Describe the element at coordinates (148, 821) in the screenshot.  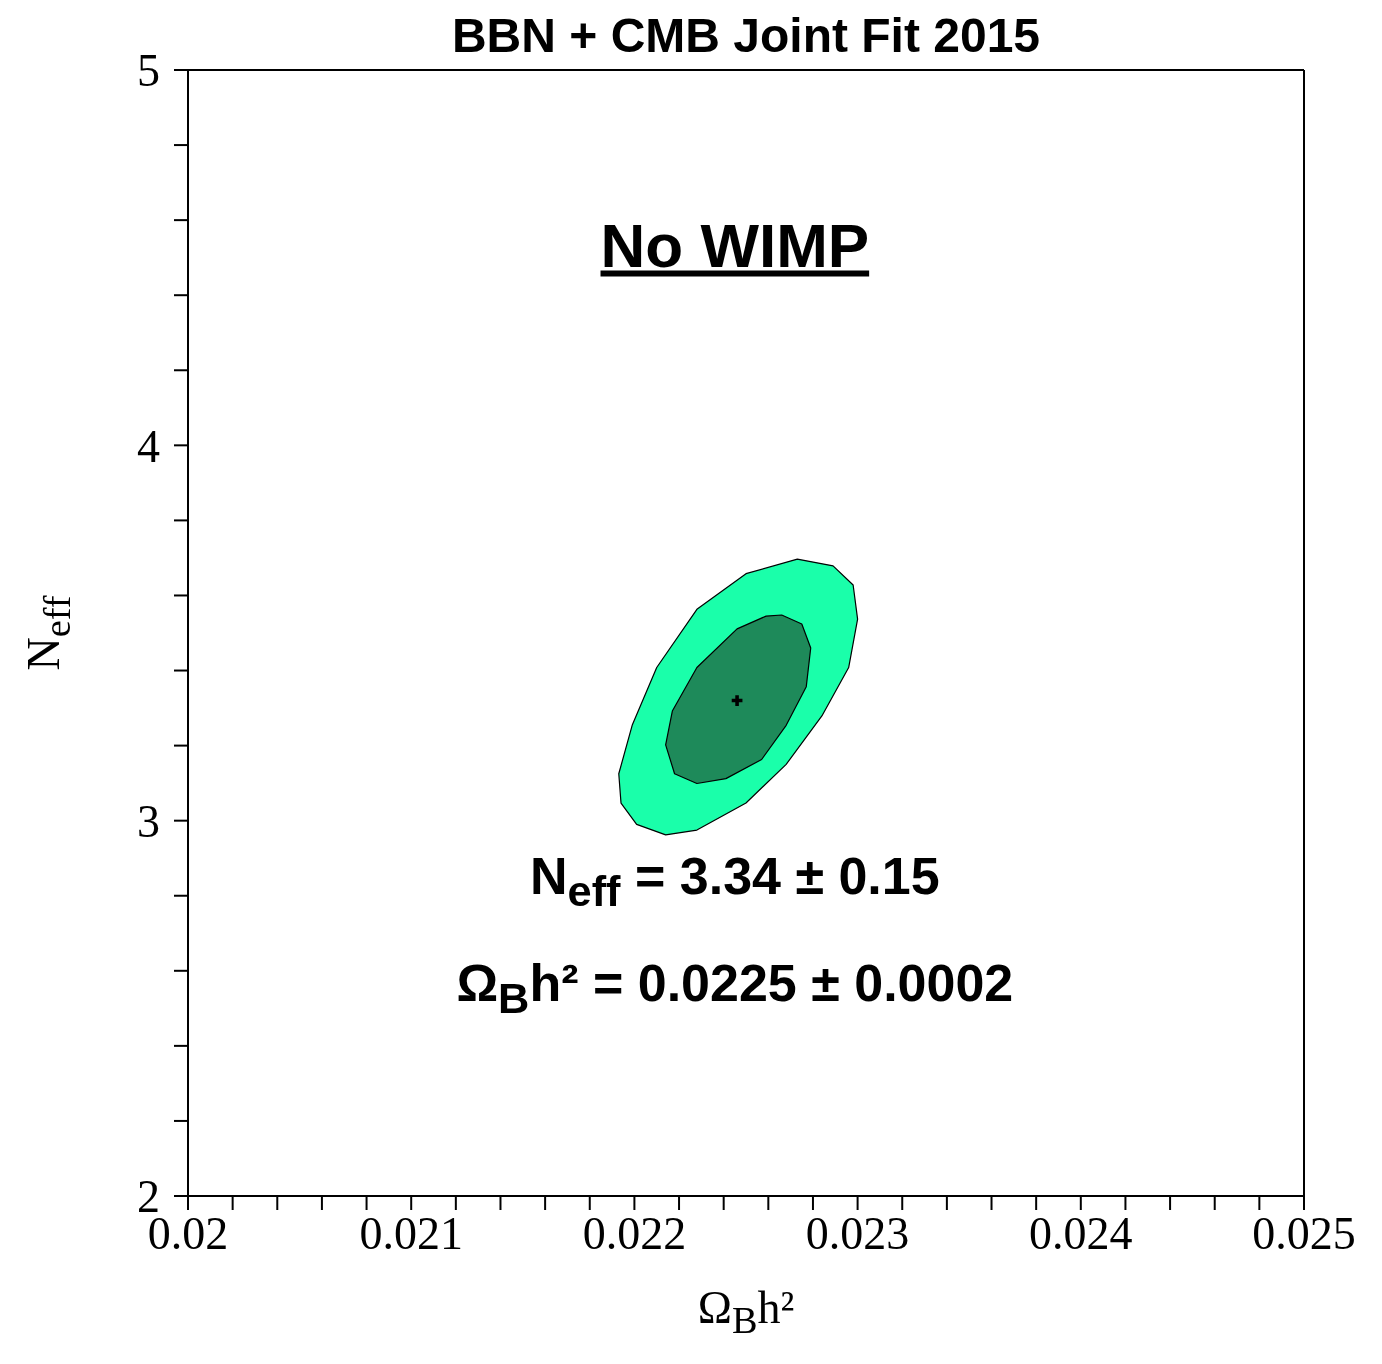
I see `y-tick-label: 3` at that location.